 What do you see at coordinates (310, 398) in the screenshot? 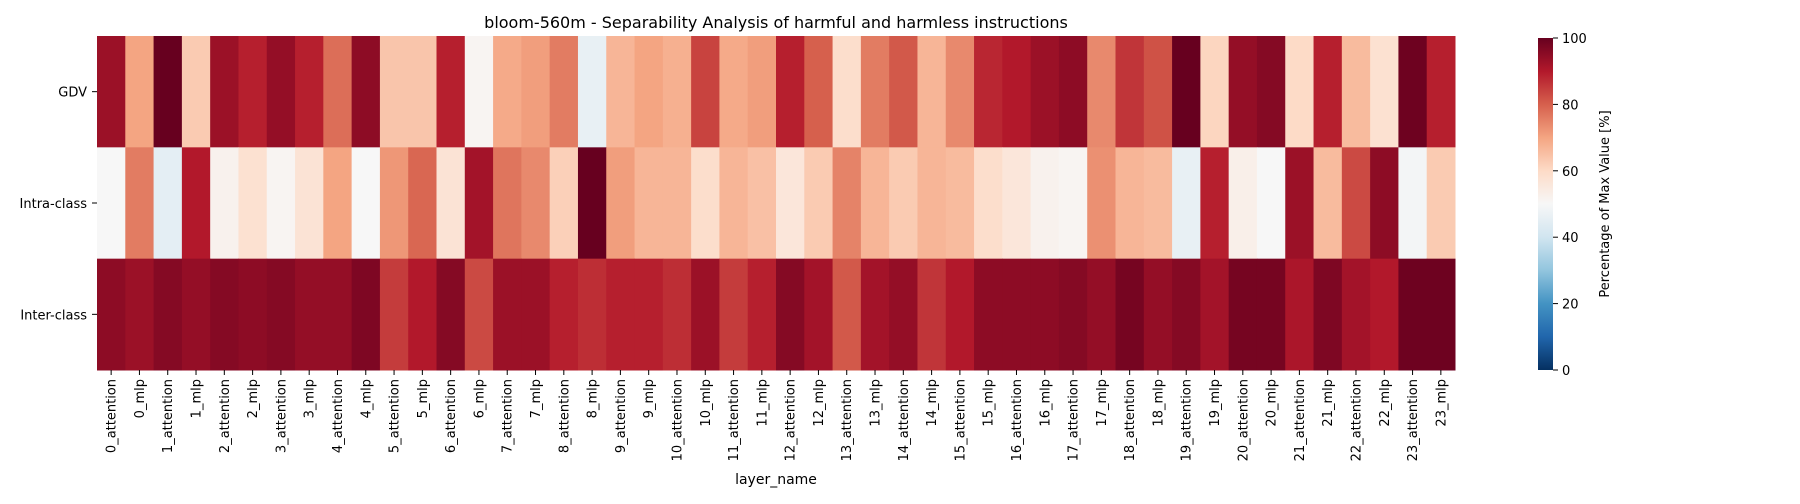
I see `x-tick-label: 3_mlp` at bounding box center [310, 398].